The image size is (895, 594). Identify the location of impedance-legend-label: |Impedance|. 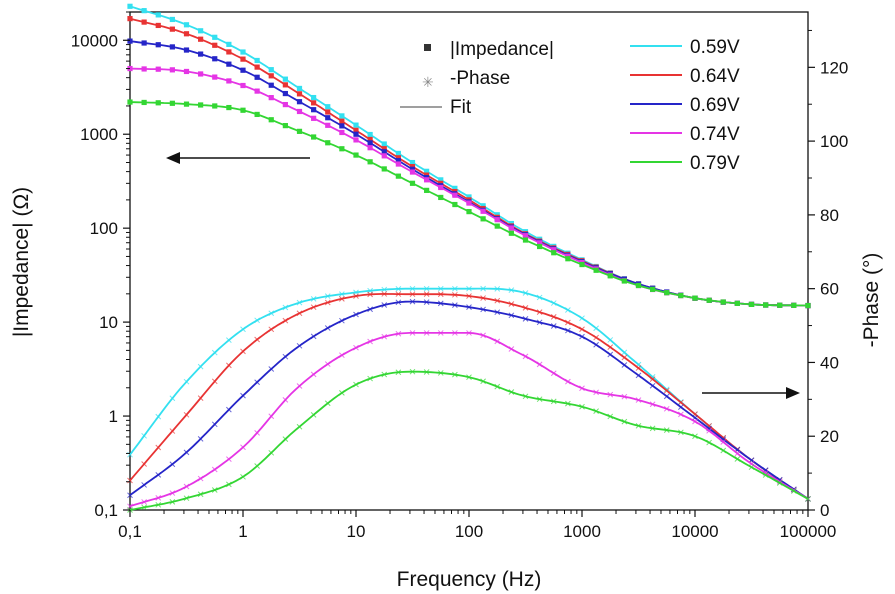
(502, 49).